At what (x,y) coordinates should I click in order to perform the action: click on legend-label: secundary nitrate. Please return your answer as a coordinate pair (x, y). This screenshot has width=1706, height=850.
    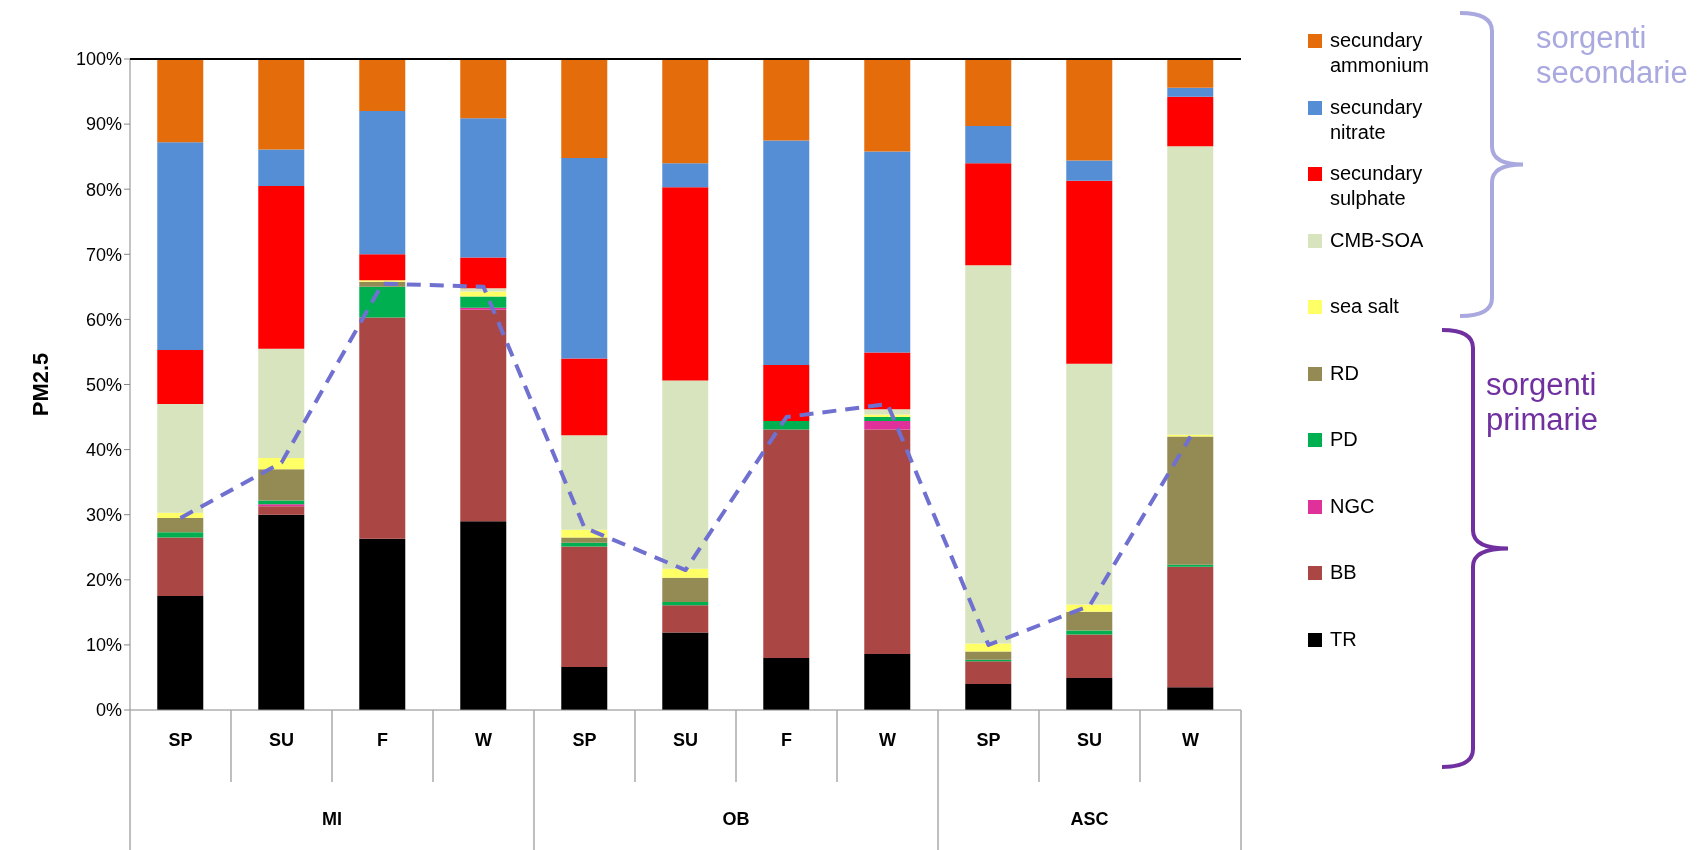
    Looking at the image, I should click on (1377, 119).